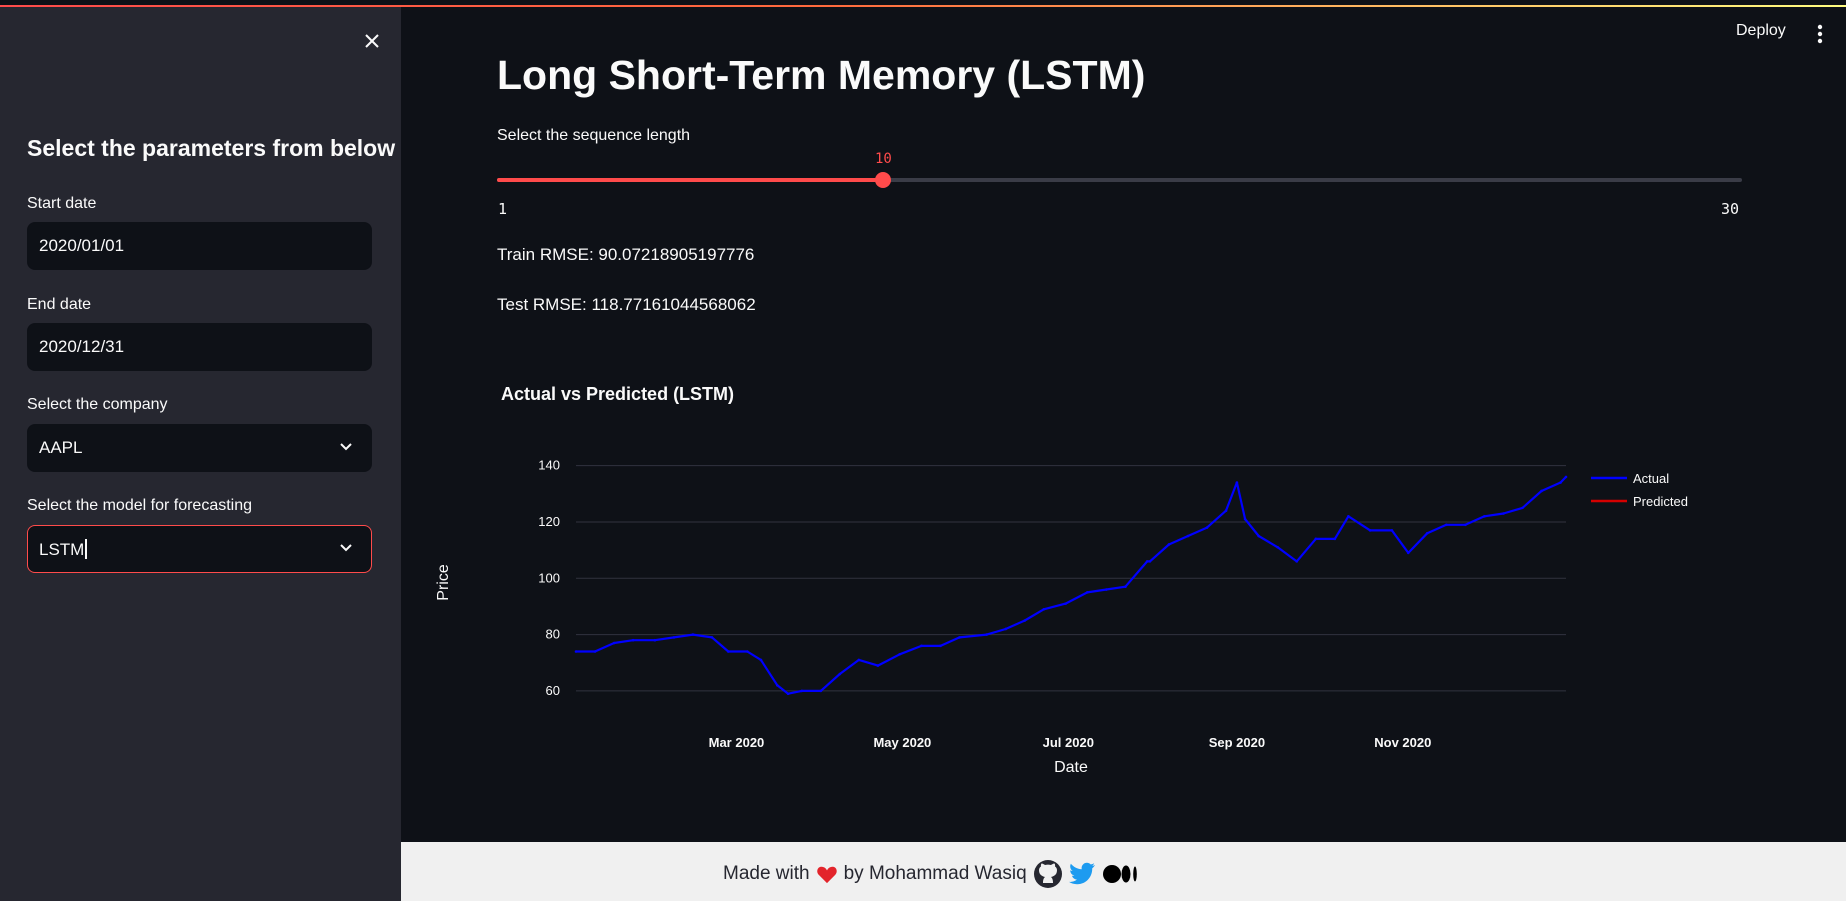 Image resolution: width=1846 pixels, height=901 pixels. Describe the element at coordinates (199, 246) in the screenshot. I see `start-date-input: 2020/01/01` at that location.